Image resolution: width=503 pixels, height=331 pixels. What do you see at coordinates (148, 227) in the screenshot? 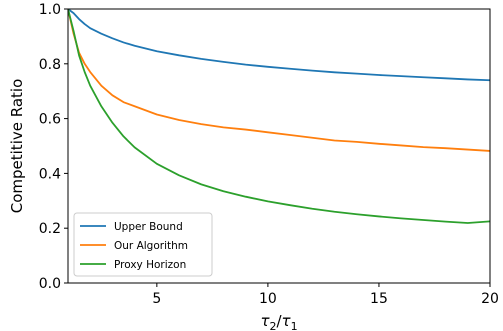
I see `legend-label: Upper Bound` at bounding box center [148, 227].